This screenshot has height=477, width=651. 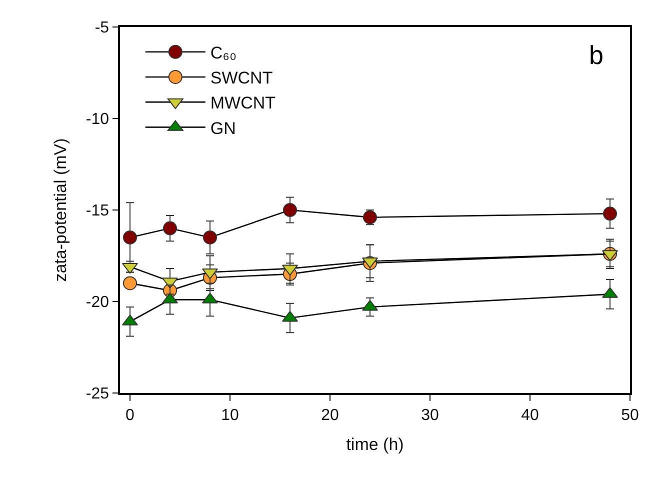 What do you see at coordinates (243, 103) in the screenshot?
I see `legend-label: MWCNT` at bounding box center [243, 103].